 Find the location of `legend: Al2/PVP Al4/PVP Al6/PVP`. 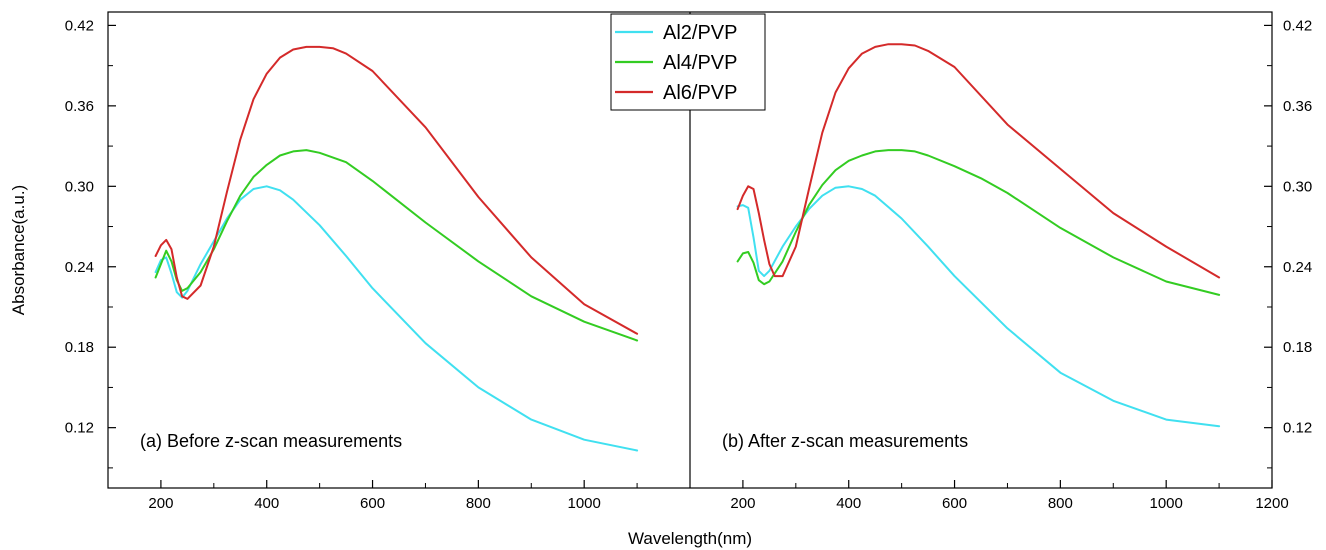

legend: Al2/PVP Al4/PVP Al6/PVP is located at coordinates (688, 62).